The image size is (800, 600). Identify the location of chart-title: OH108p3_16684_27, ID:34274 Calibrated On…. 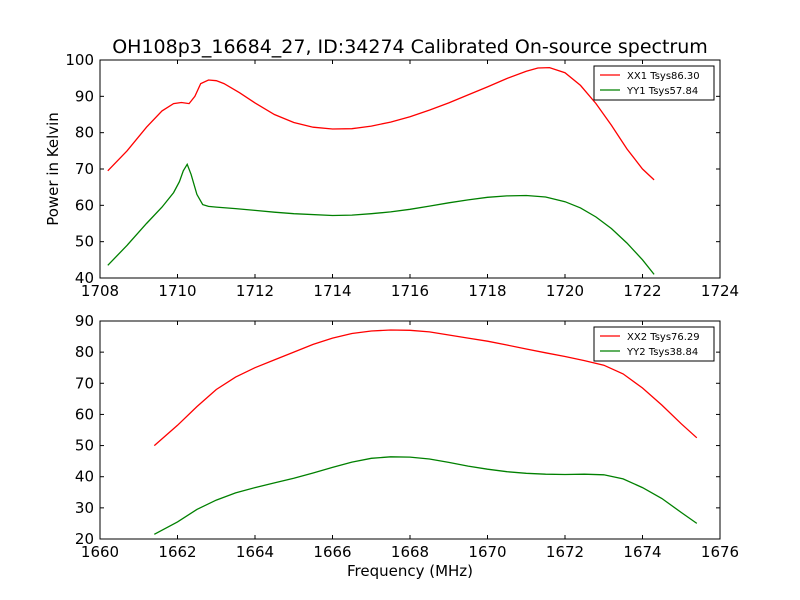
(410, 47).